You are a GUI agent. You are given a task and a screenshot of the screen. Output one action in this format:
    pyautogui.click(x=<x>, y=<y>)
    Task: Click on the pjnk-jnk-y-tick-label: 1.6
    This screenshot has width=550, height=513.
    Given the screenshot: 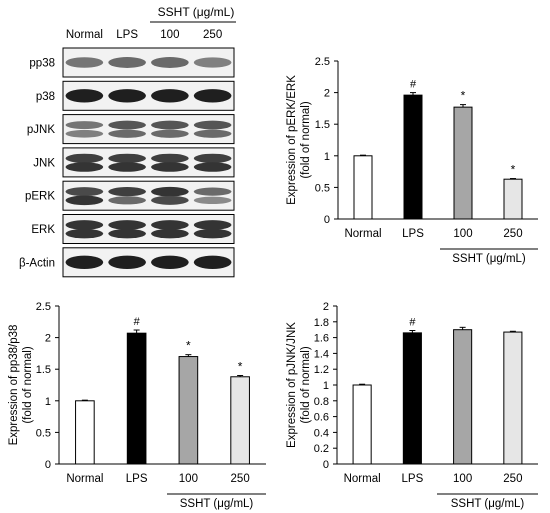 What is the action you would take?
    pyautogui.click(x=321, y=339)
    